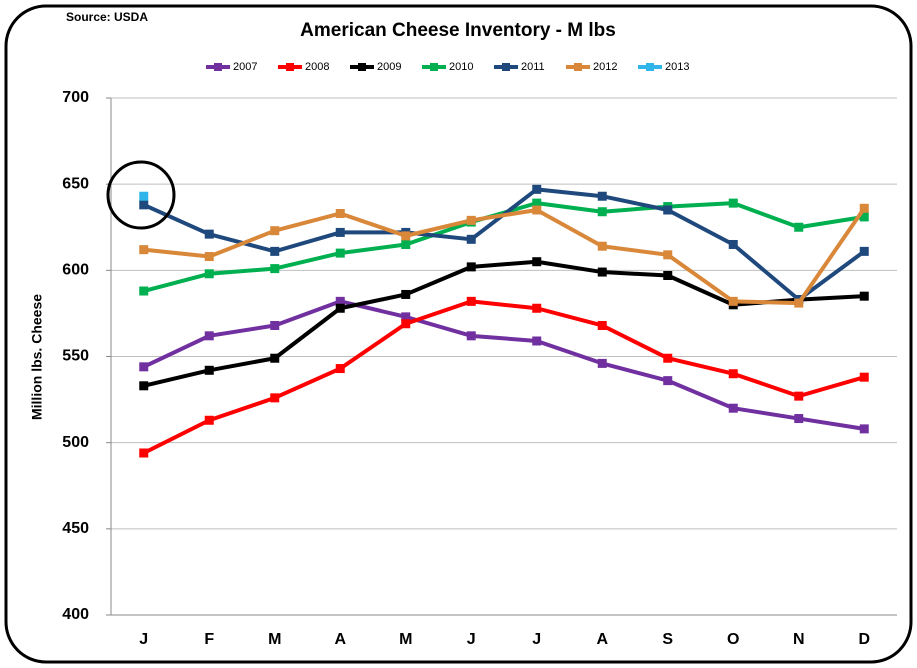  What do you see at coordinates (317, 67) in the screenshot?
I see `legend-label: 2008` at bounding box center [317, 67].